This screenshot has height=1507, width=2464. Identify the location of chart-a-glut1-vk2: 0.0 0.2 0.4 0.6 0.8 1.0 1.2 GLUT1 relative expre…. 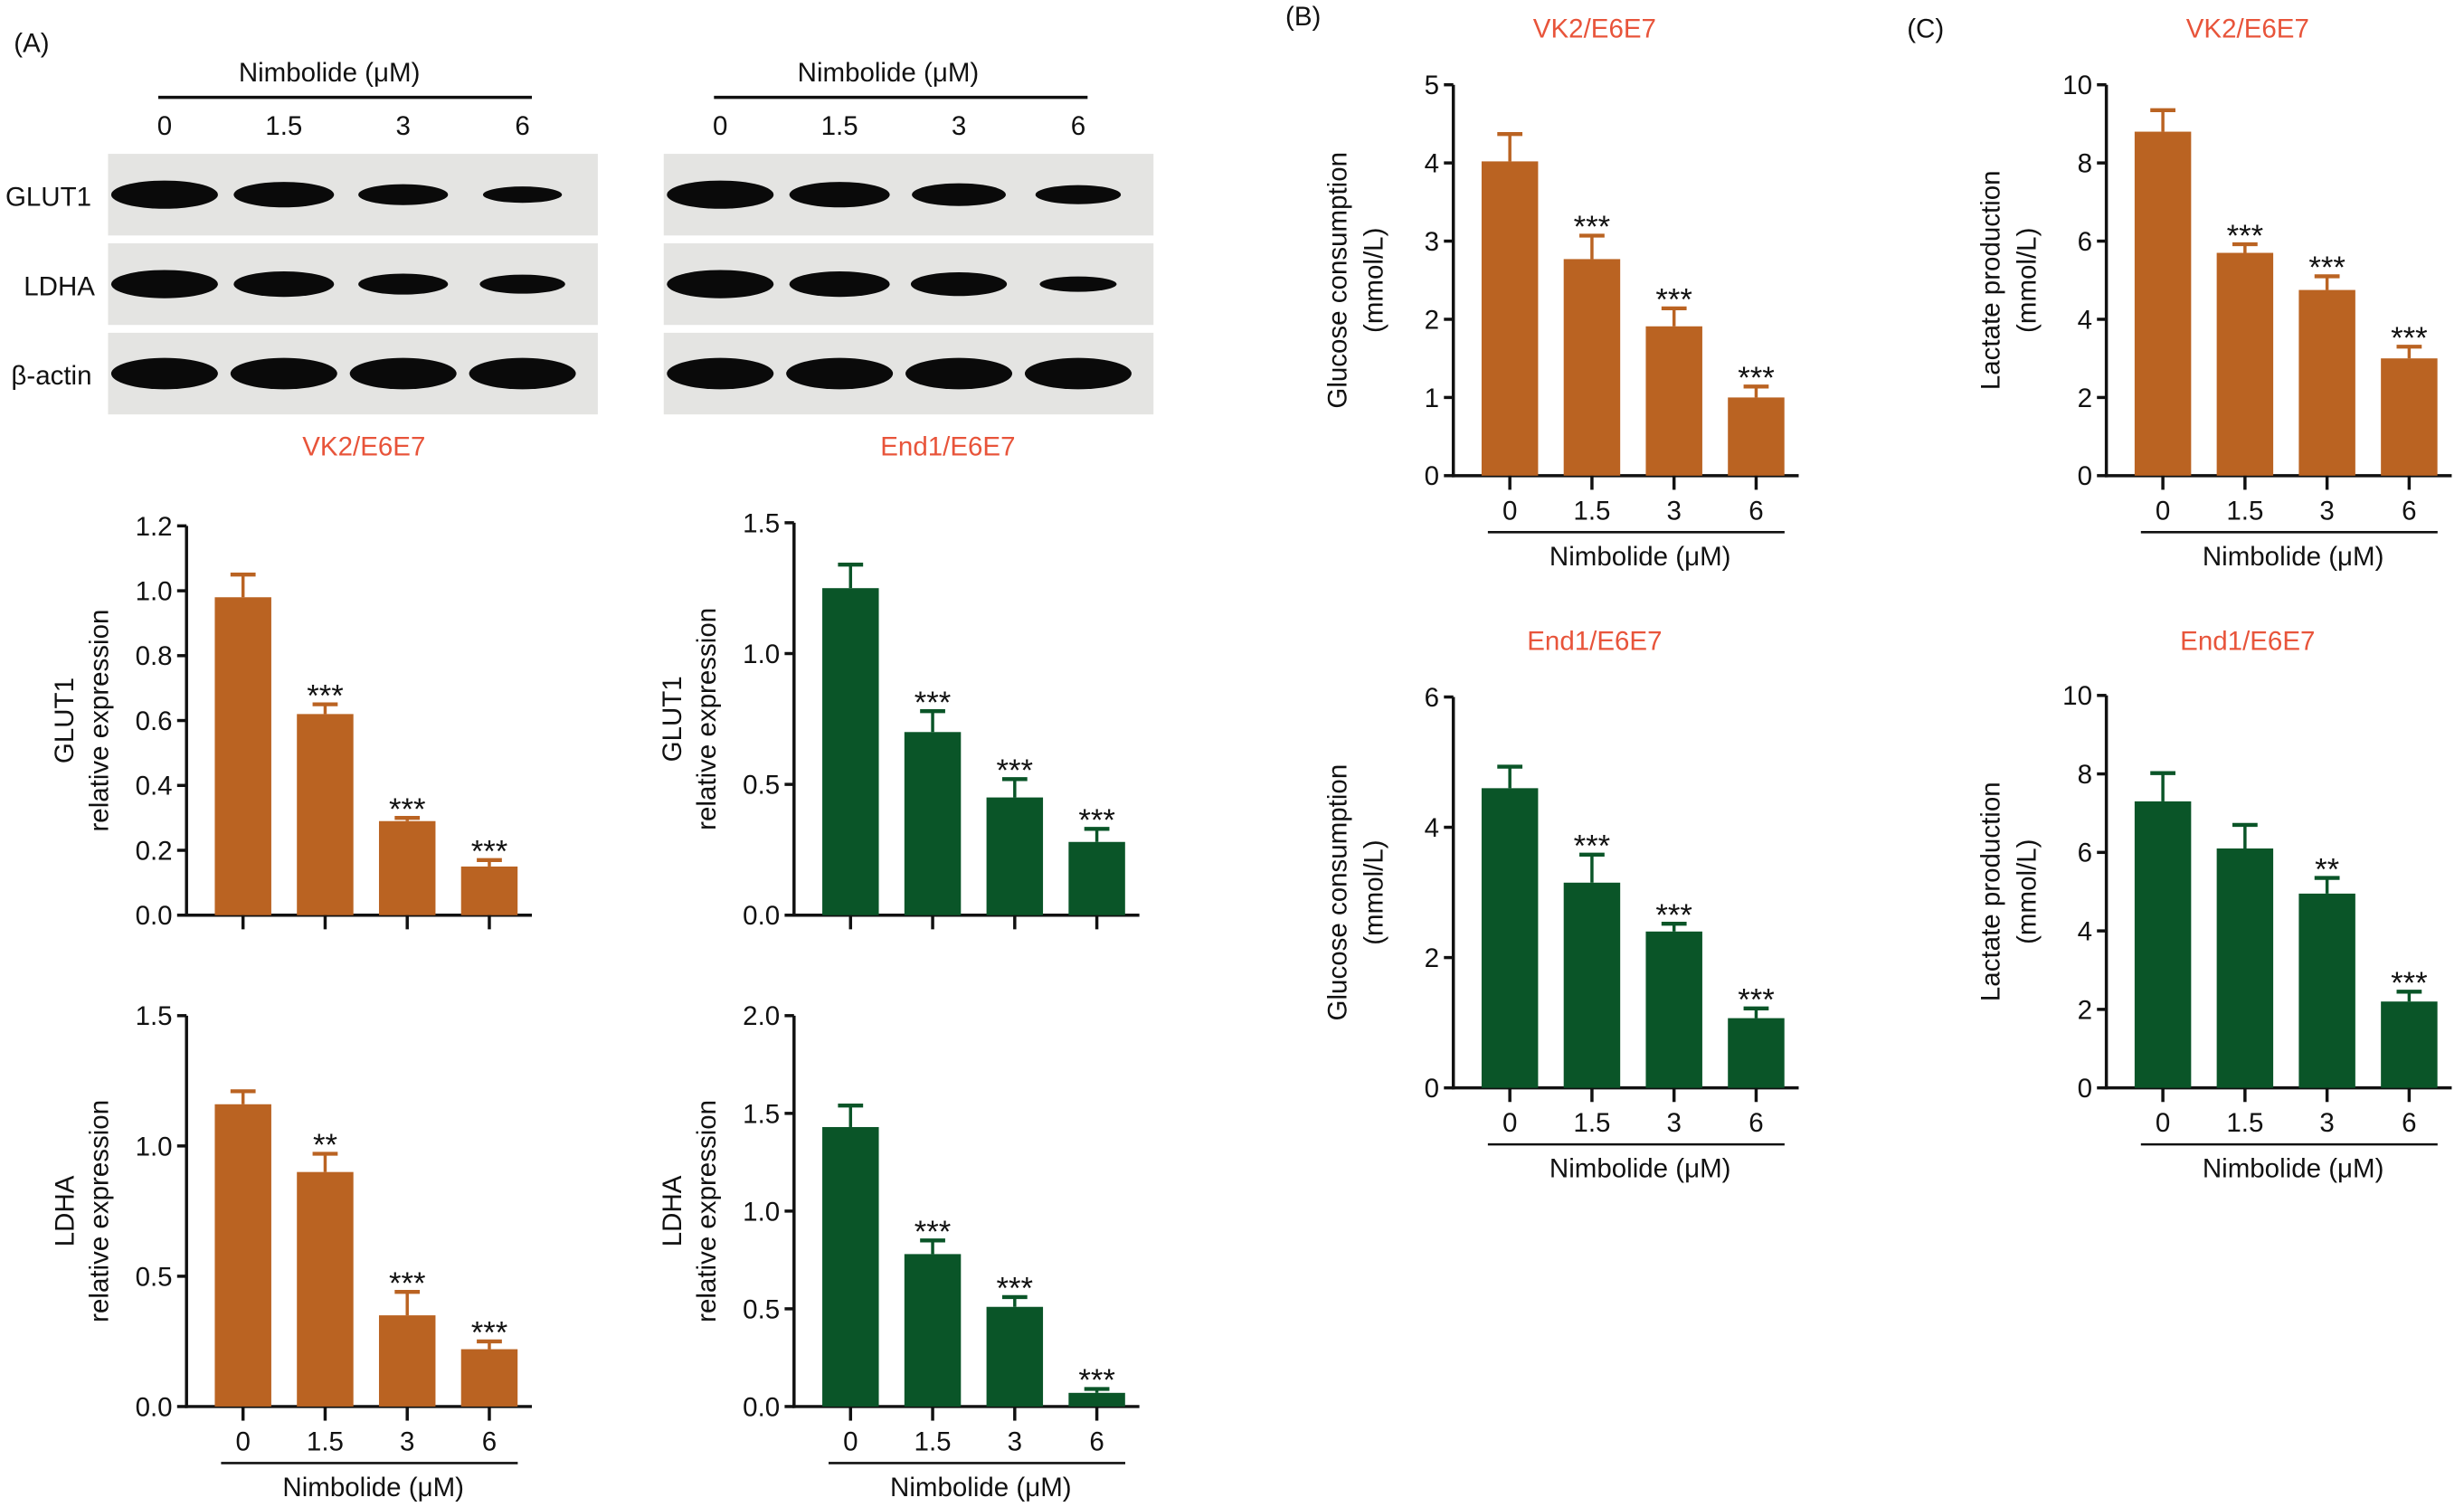
(292, 721).